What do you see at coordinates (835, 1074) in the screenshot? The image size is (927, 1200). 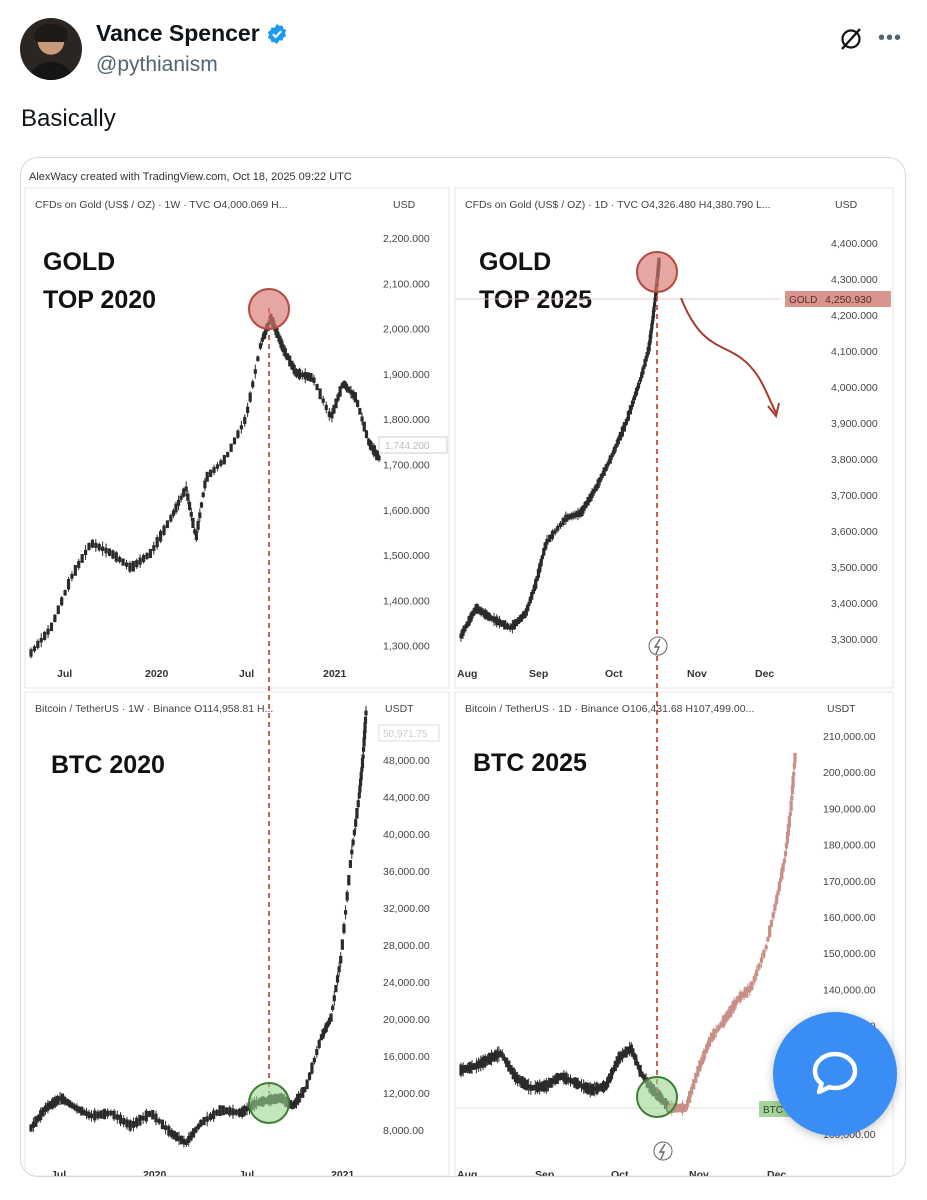 I see `chat-fab-button` at bounding box center [835, 1074].